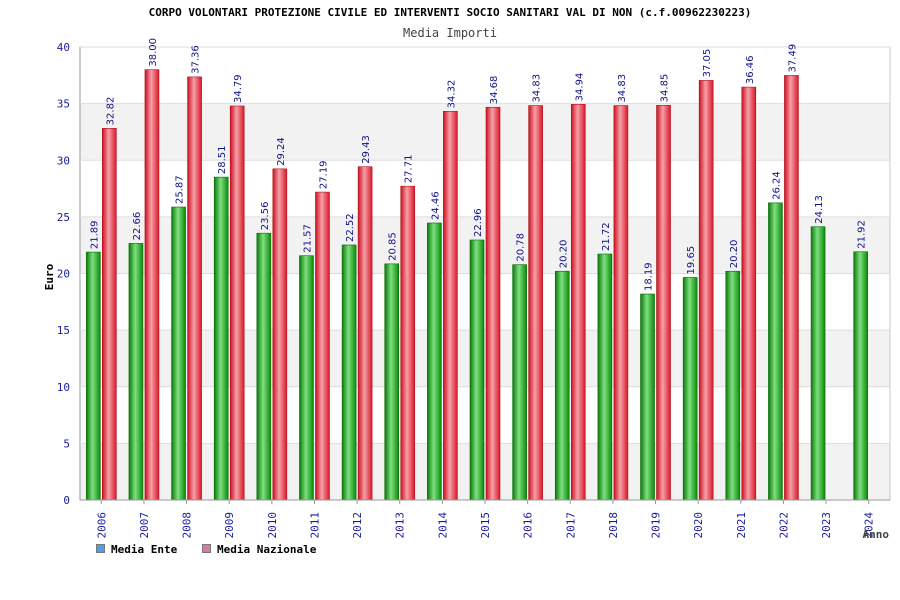 This screenshot has width=900, height=600. Describe the element at coordinates (606, 236) in the screenshot. I see `data-label: 21.72` at that location.